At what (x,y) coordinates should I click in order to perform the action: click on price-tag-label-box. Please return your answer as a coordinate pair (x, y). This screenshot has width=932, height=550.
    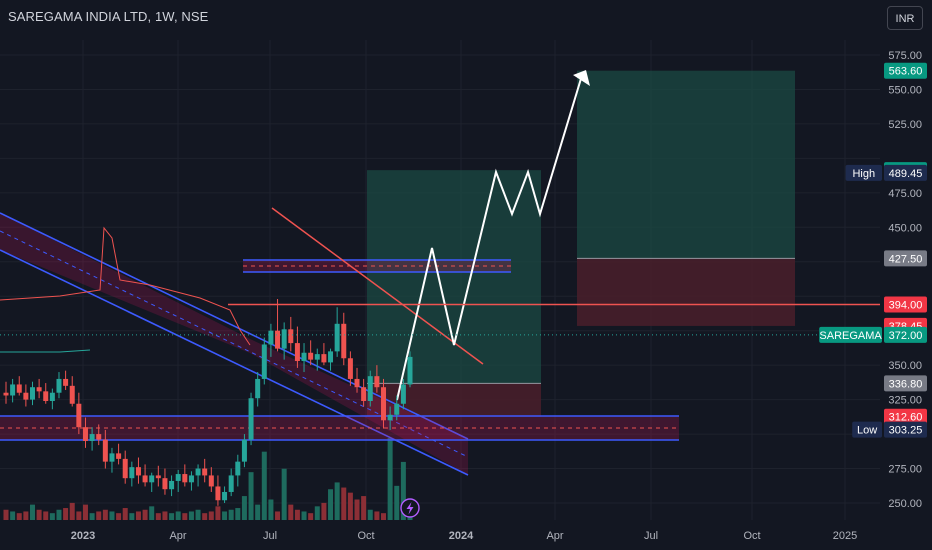
    Looking at the image, I should click on (863, 172).